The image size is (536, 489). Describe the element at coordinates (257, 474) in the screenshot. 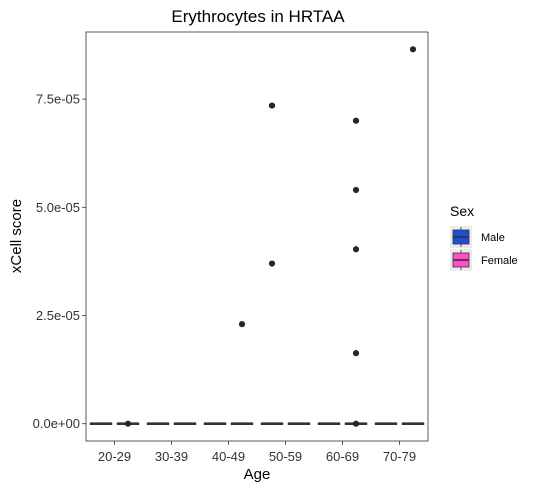

I see `x-axis-title: Age` at that location.